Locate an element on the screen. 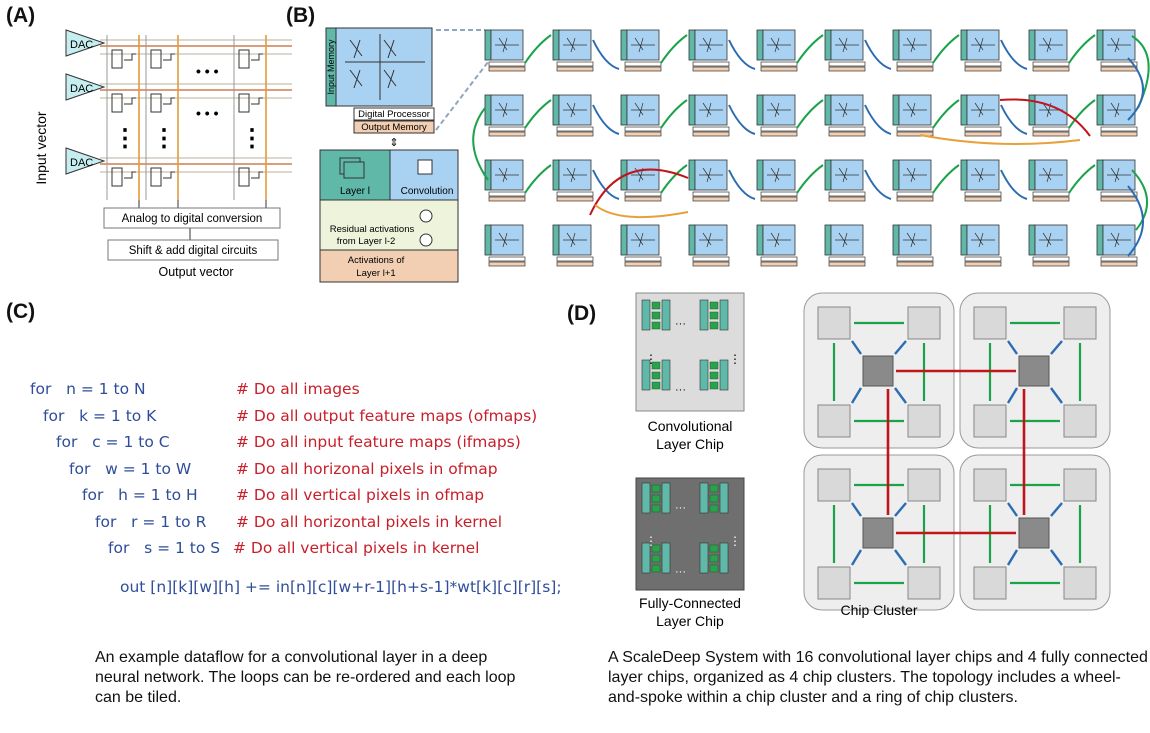 This screenshot has width=1150, height=733. adc-label: Analog to digital conversion is located at coordinates (192, 219).